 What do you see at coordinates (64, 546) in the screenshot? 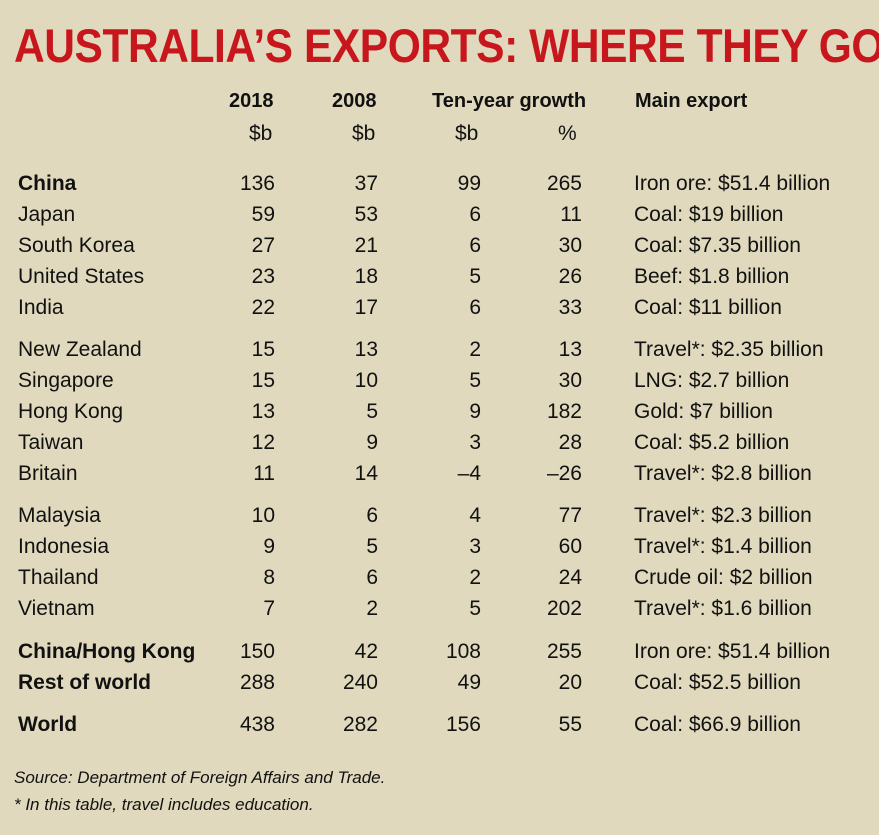
I see `country-name: Indonesia` at bounding box center [64, 546].